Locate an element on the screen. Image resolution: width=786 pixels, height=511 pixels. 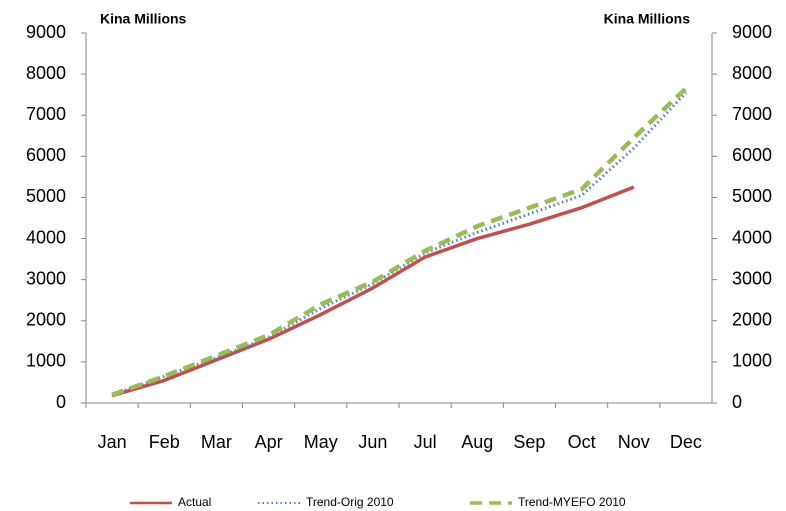
x-tick-label: Feb is located at coordinates (164, 442).